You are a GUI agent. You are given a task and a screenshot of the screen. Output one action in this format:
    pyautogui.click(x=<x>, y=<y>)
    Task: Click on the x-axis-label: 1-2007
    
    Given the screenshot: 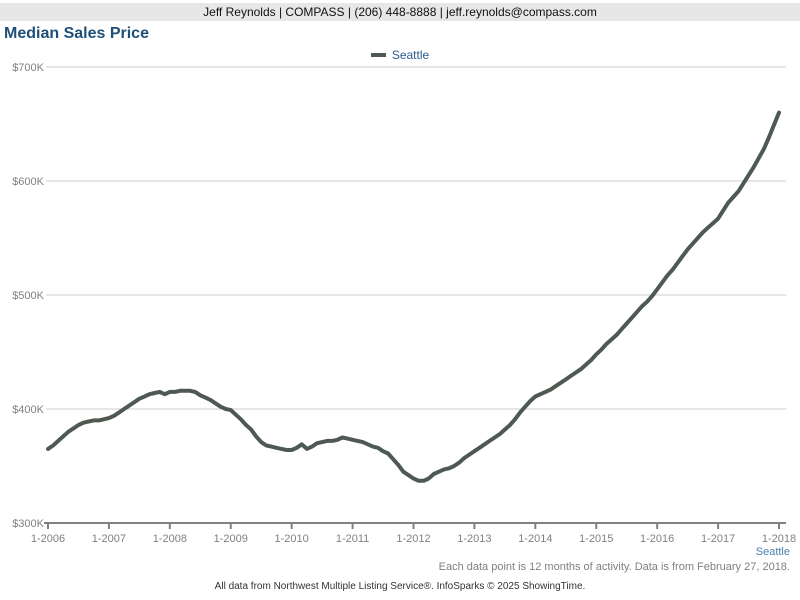 What is the action you would take?
    pyautogui.click(x=109, y=539)
    